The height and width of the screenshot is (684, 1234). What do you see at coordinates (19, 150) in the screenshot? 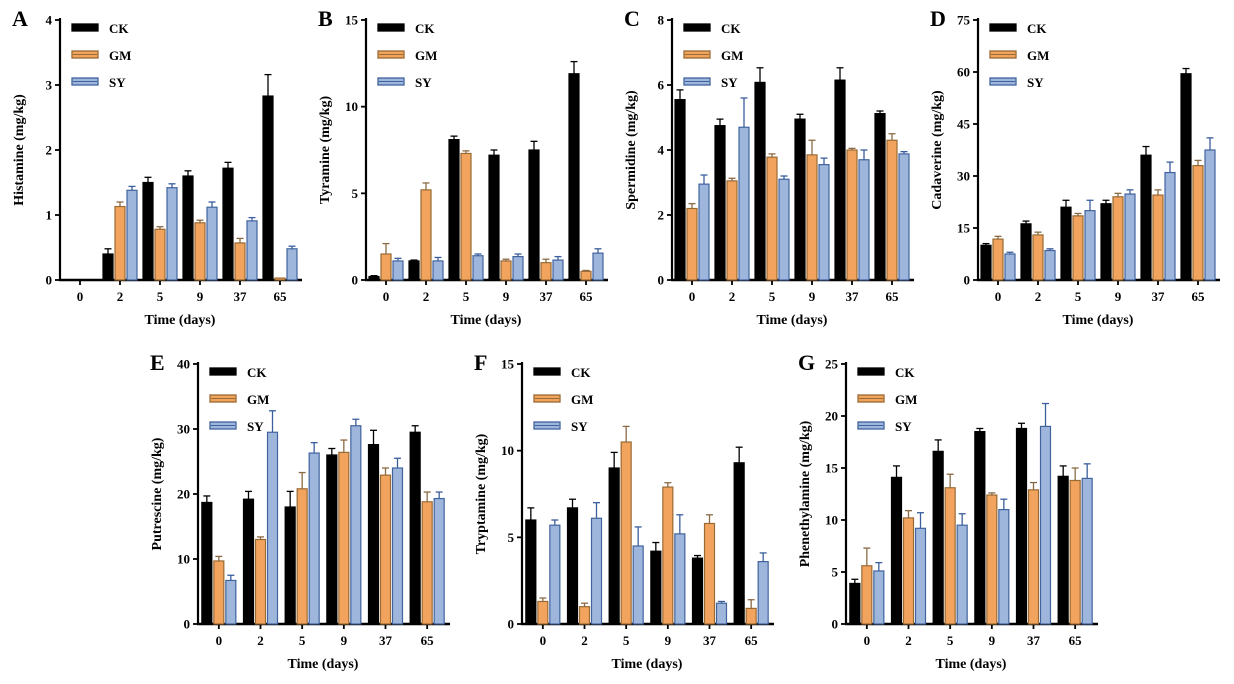
I see `svg-text: Histamine (mg/kg)` at bounding box center [19, 150].